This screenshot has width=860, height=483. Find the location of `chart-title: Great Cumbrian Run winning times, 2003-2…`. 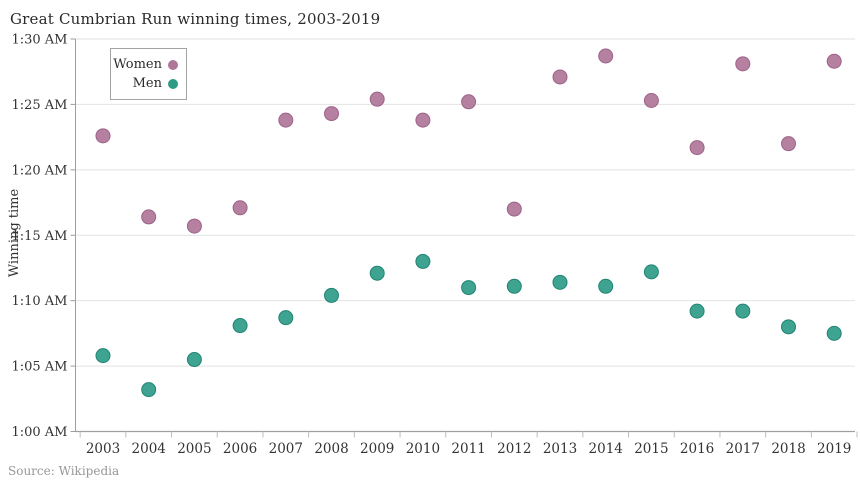

chart-title: Great Cumbrian Run winning times, 2003-2… is located at coordinates (195, 19).